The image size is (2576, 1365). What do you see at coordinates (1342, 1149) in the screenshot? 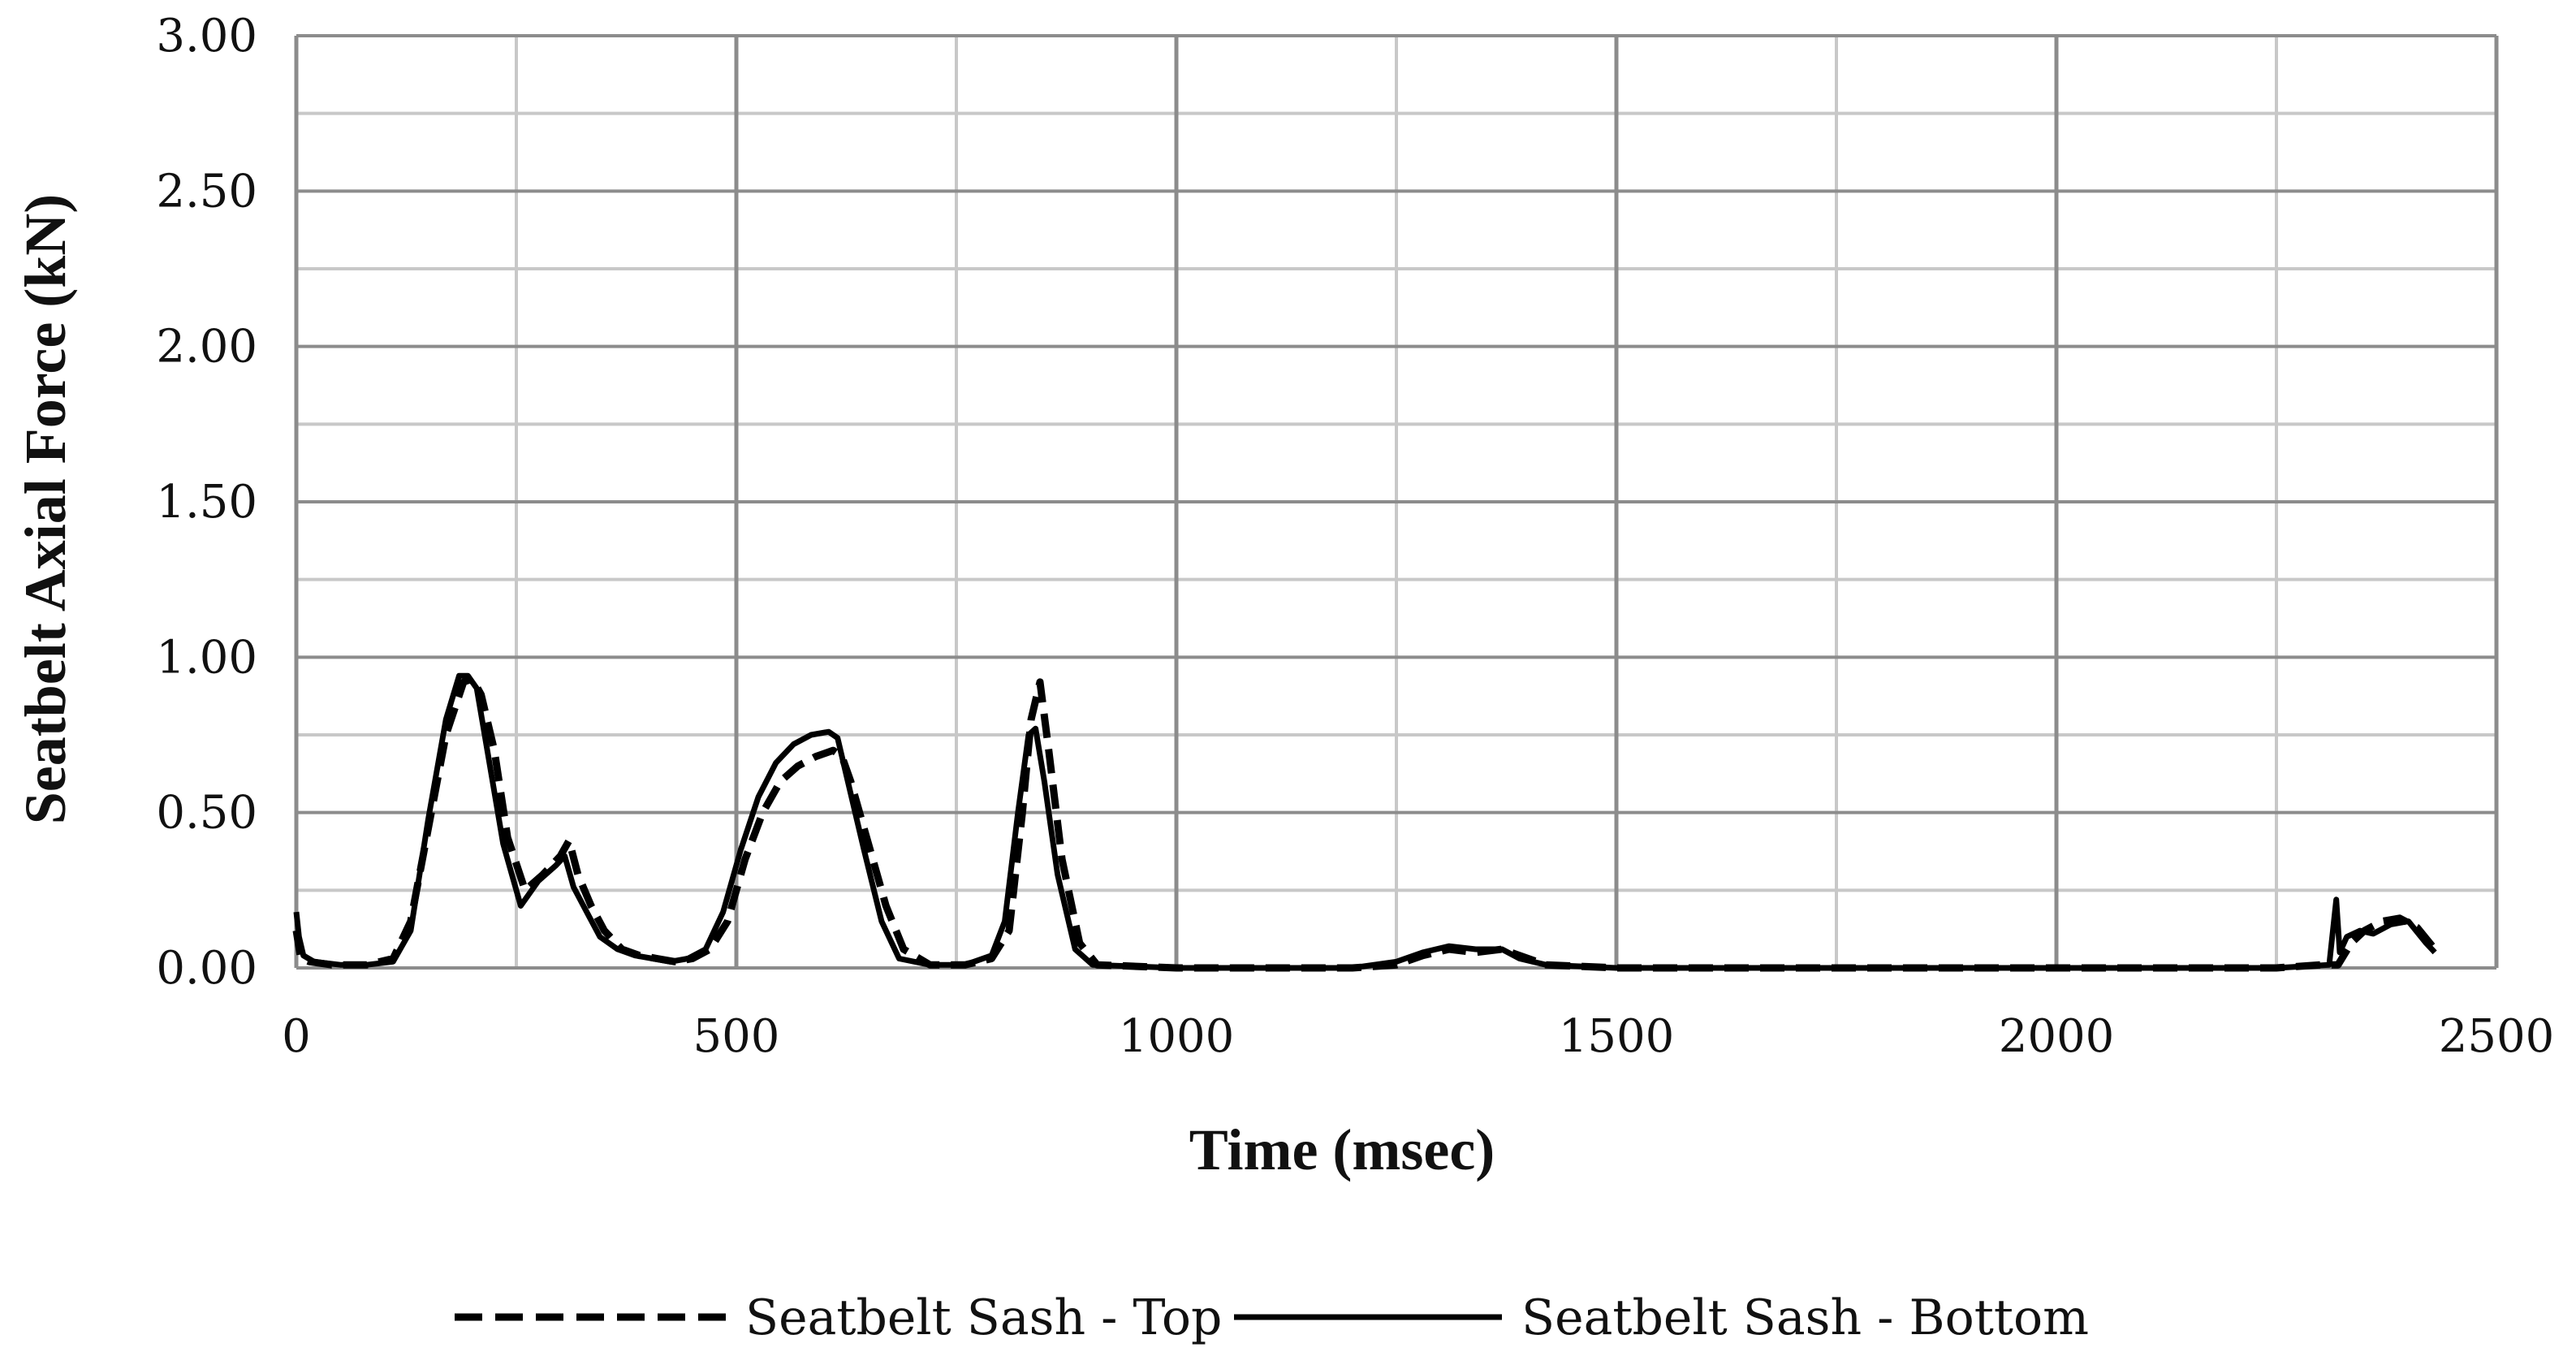
I see `x-axis-title: Time (msec)` at bounding box center [1342, 1149].